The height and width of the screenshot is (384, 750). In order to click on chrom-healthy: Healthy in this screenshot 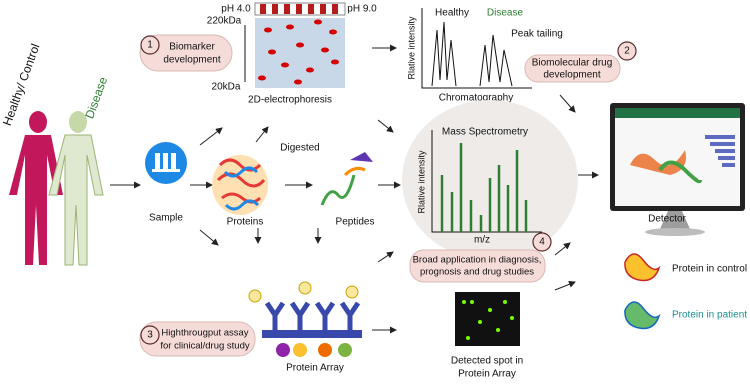, I will do `click(452, 13)`.